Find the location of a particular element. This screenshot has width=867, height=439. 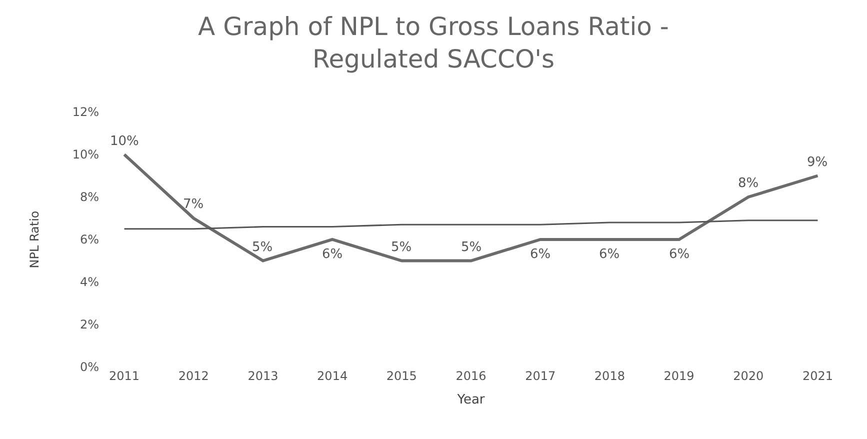

data-label: 8% is located at coordinates (748, 183).